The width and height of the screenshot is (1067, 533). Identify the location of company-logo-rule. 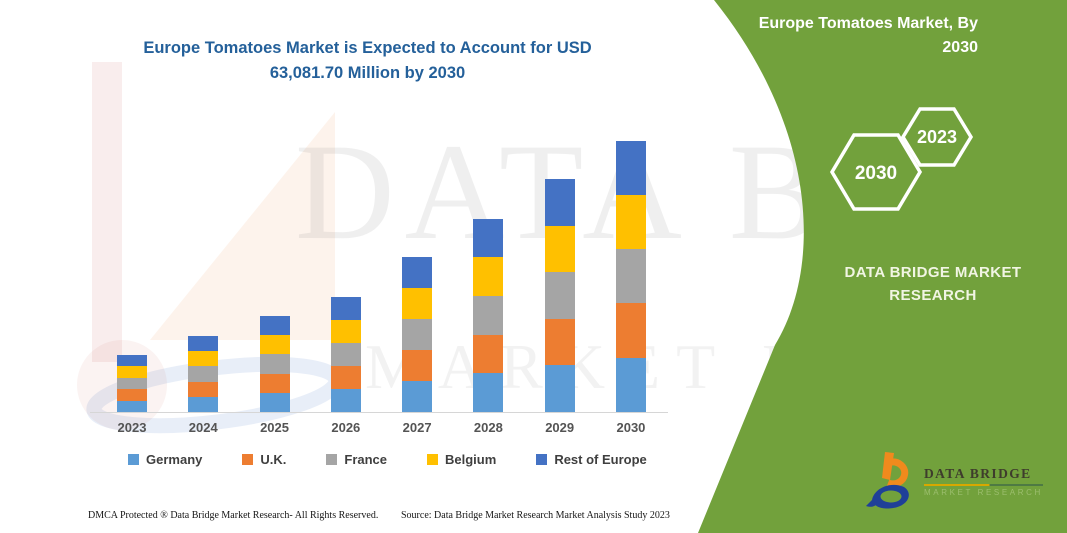
(983, 484).